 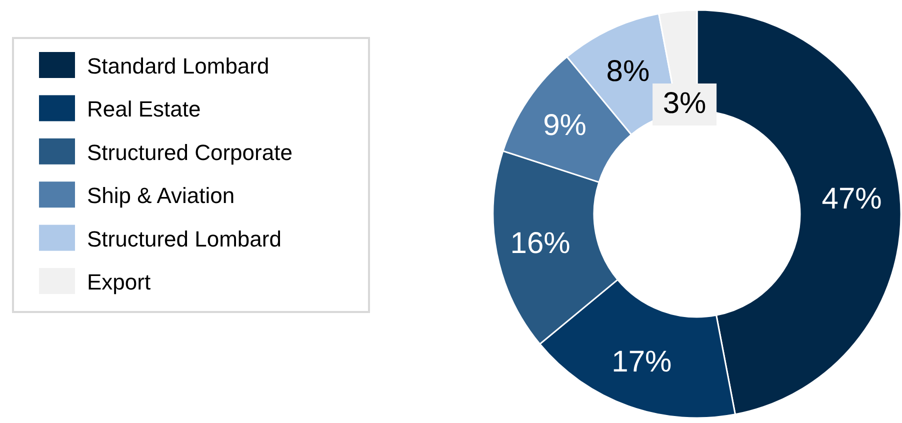 I want to click on data-label: 16%, so click(x=540, y=243).